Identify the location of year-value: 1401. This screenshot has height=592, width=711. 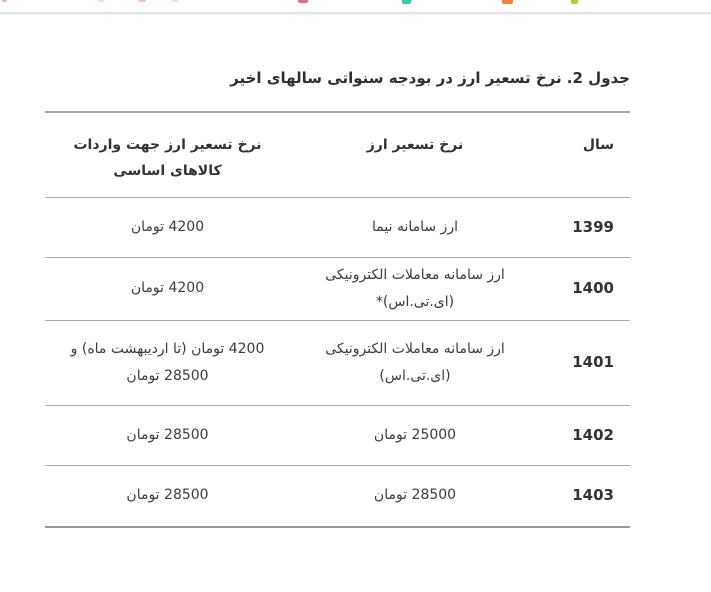
(593, 362).